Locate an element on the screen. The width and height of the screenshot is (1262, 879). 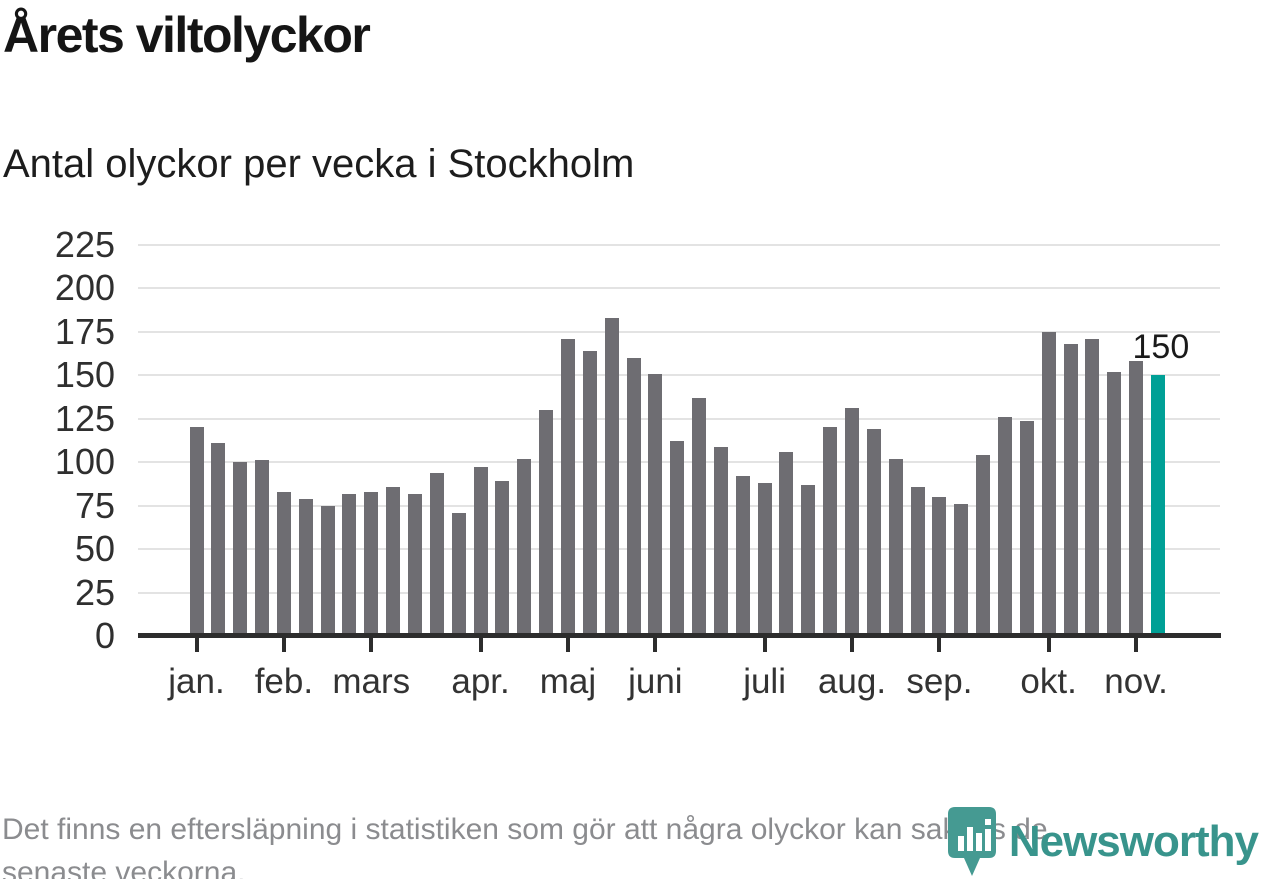
month-label-okt: okt. is located at coordinates (1048, 681).